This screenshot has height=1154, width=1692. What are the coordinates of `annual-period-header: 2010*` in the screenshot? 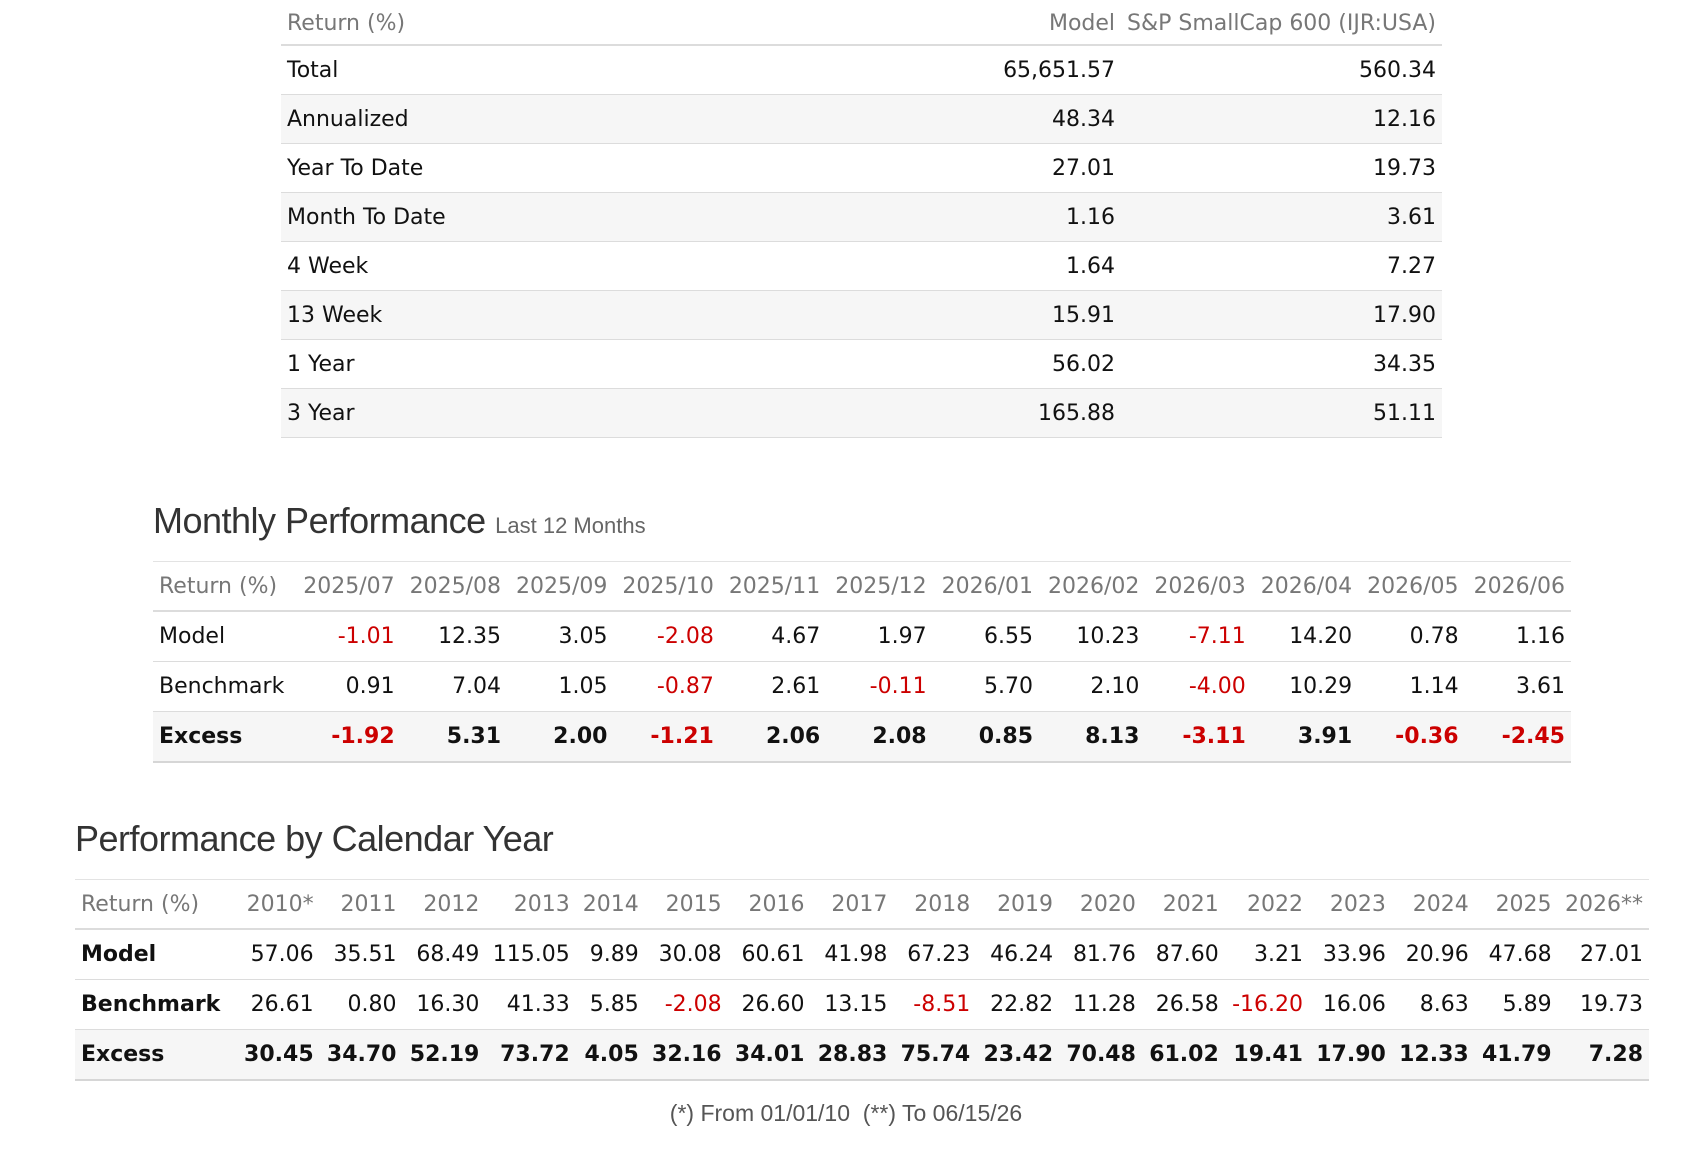 It's located at (278, 904).